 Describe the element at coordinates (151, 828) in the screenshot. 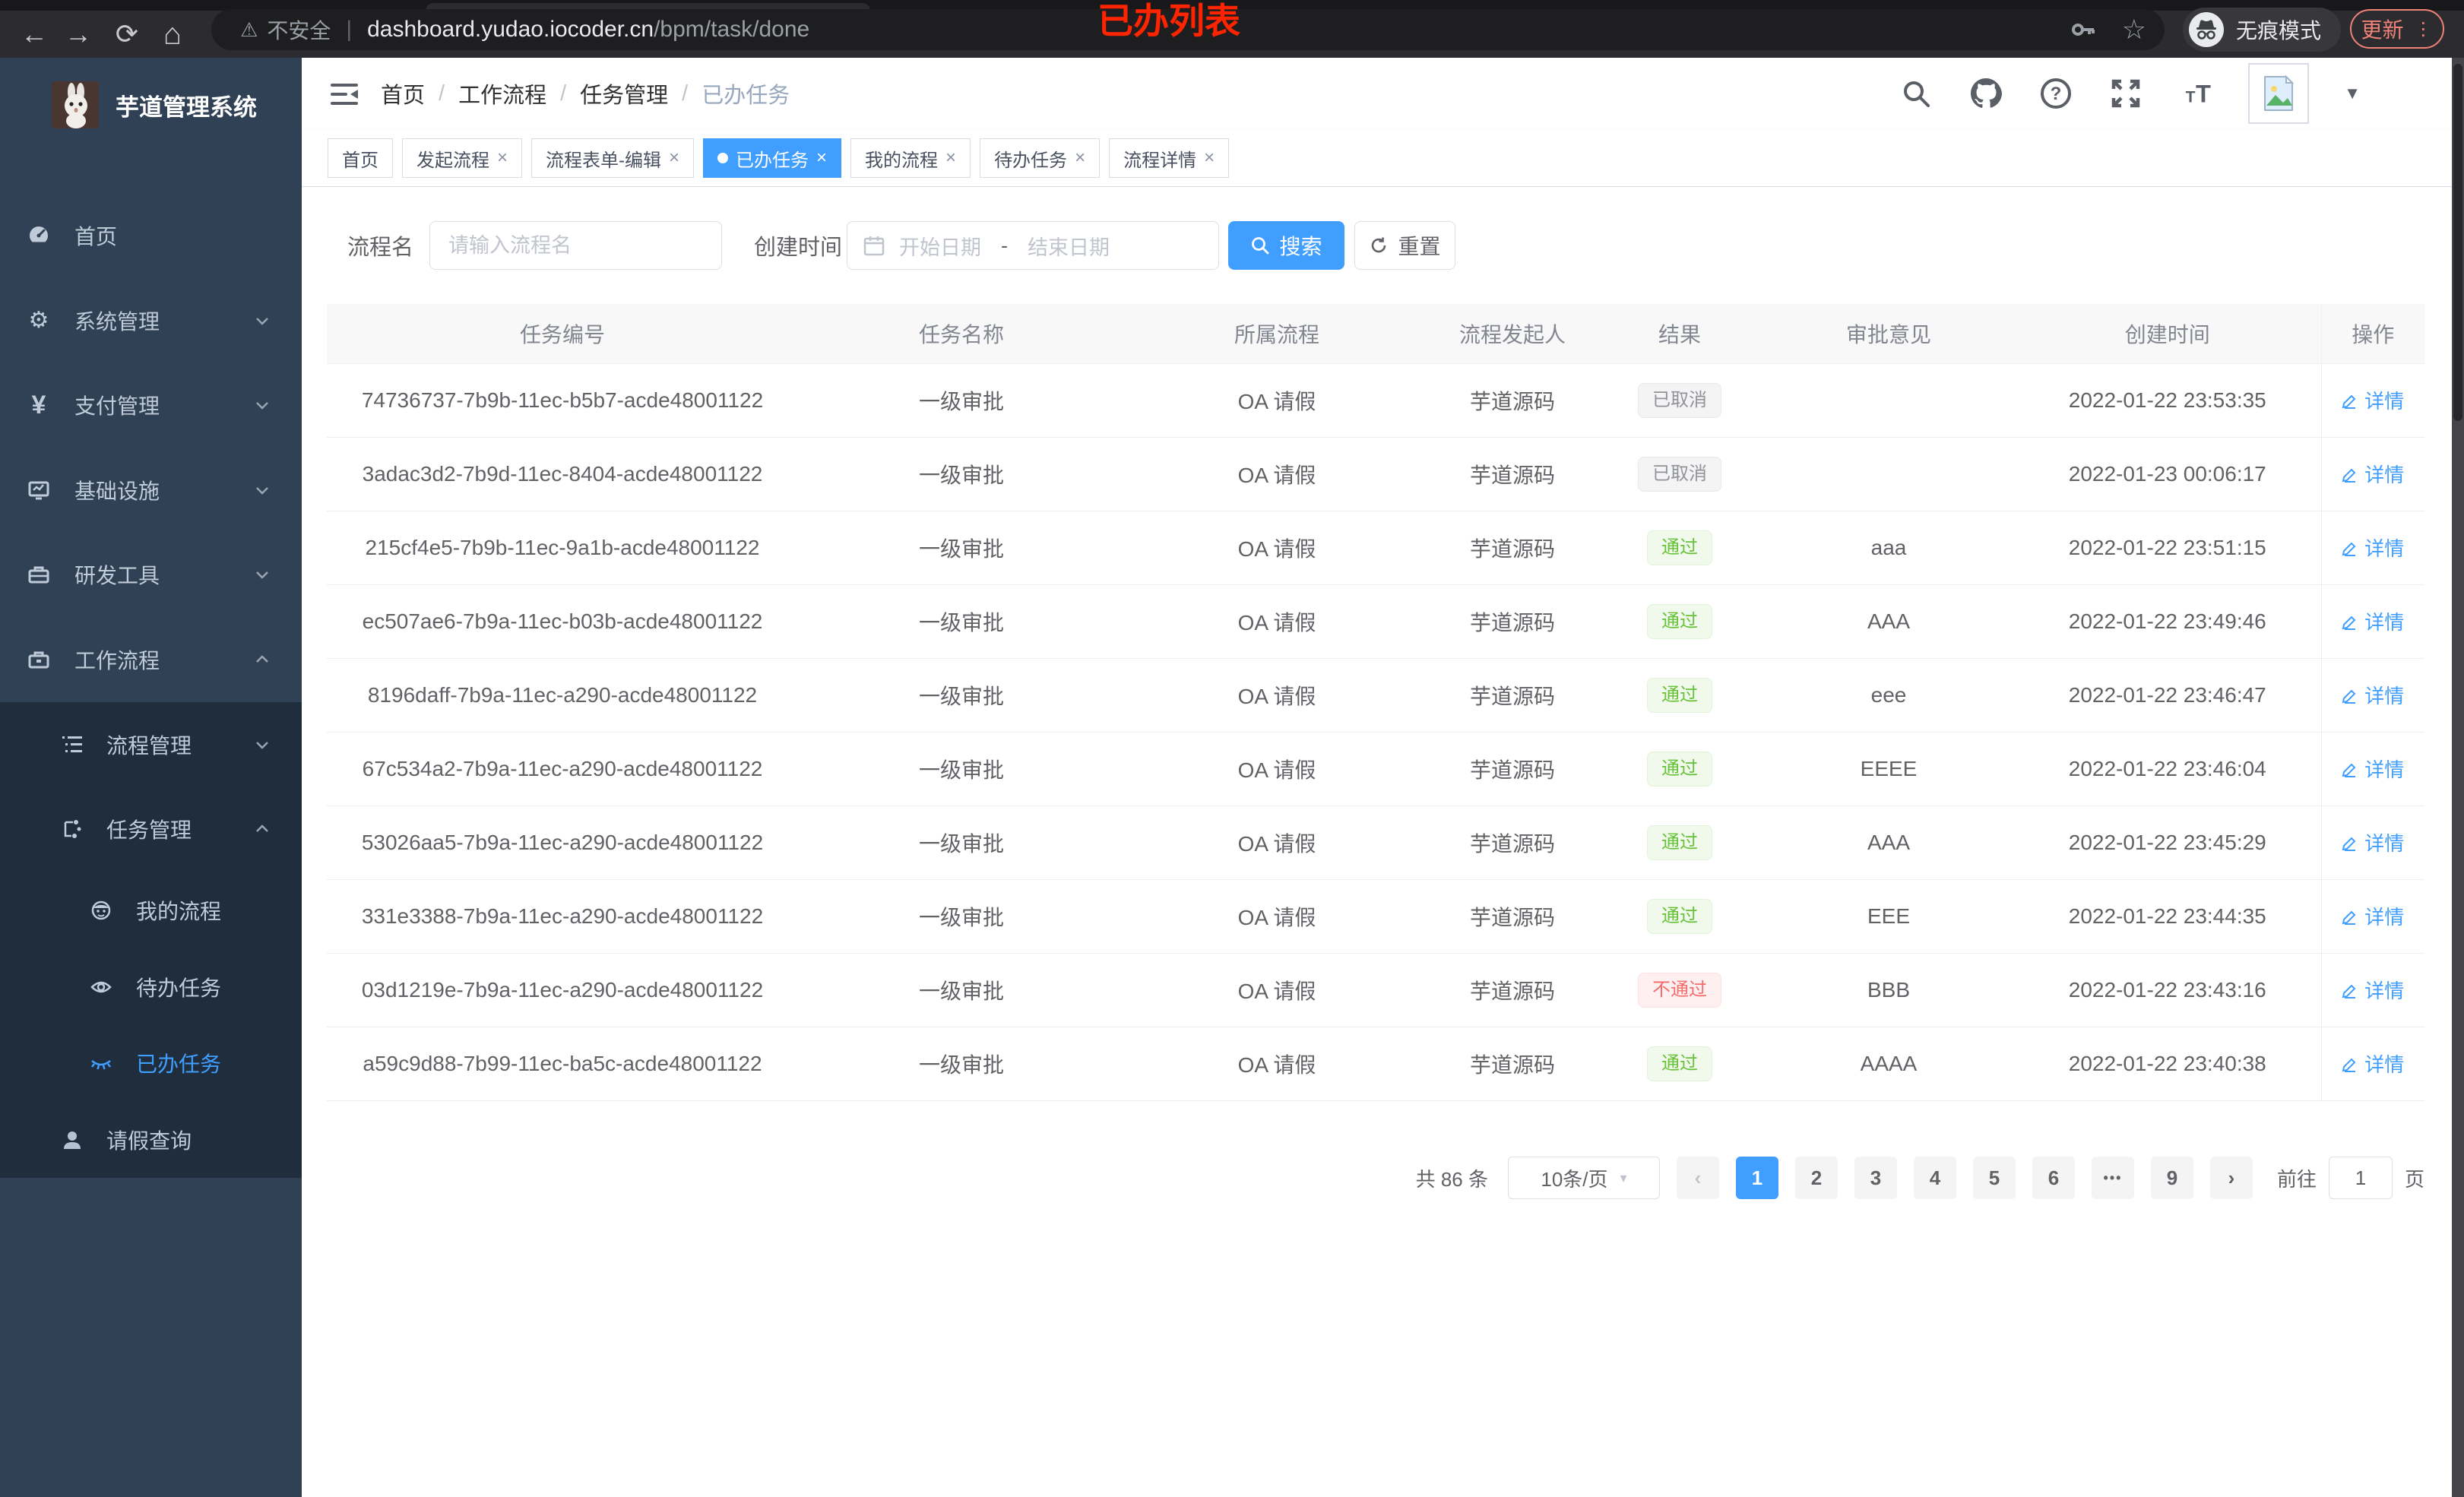

I see `sidebar-item-task-management: 任务管理` at that location.